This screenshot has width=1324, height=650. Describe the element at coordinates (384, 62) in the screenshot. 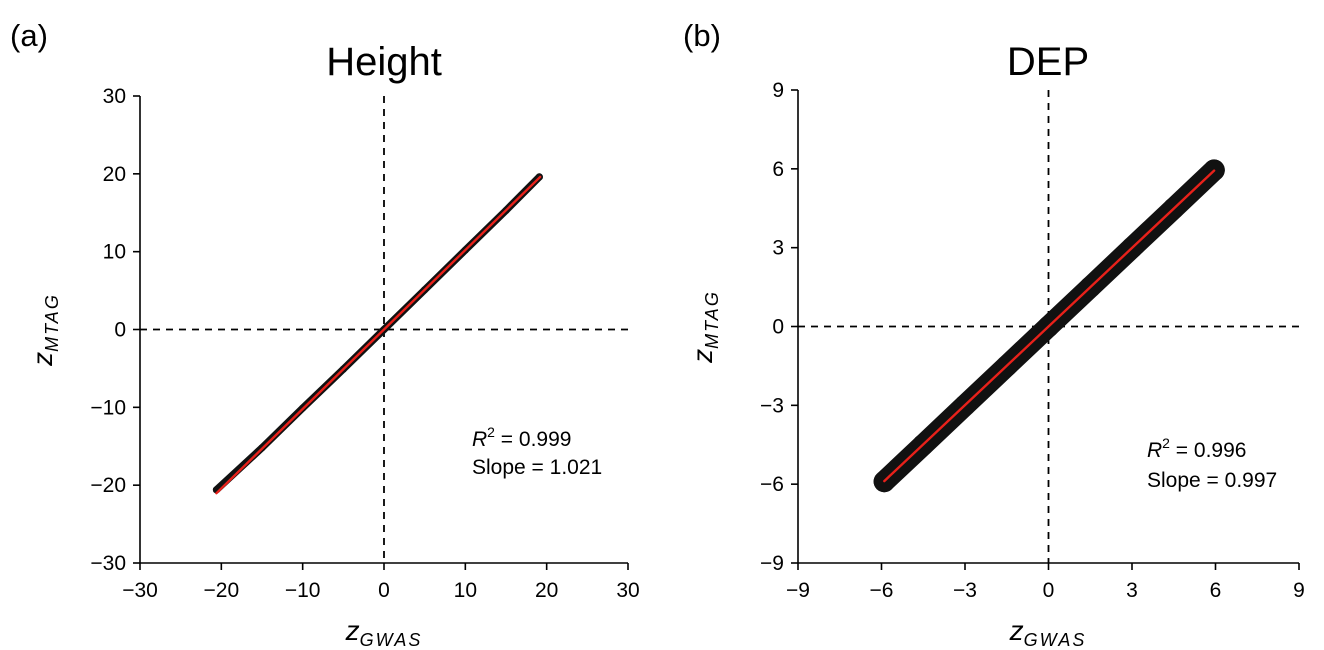

I see `chart-title: Height` at that location.